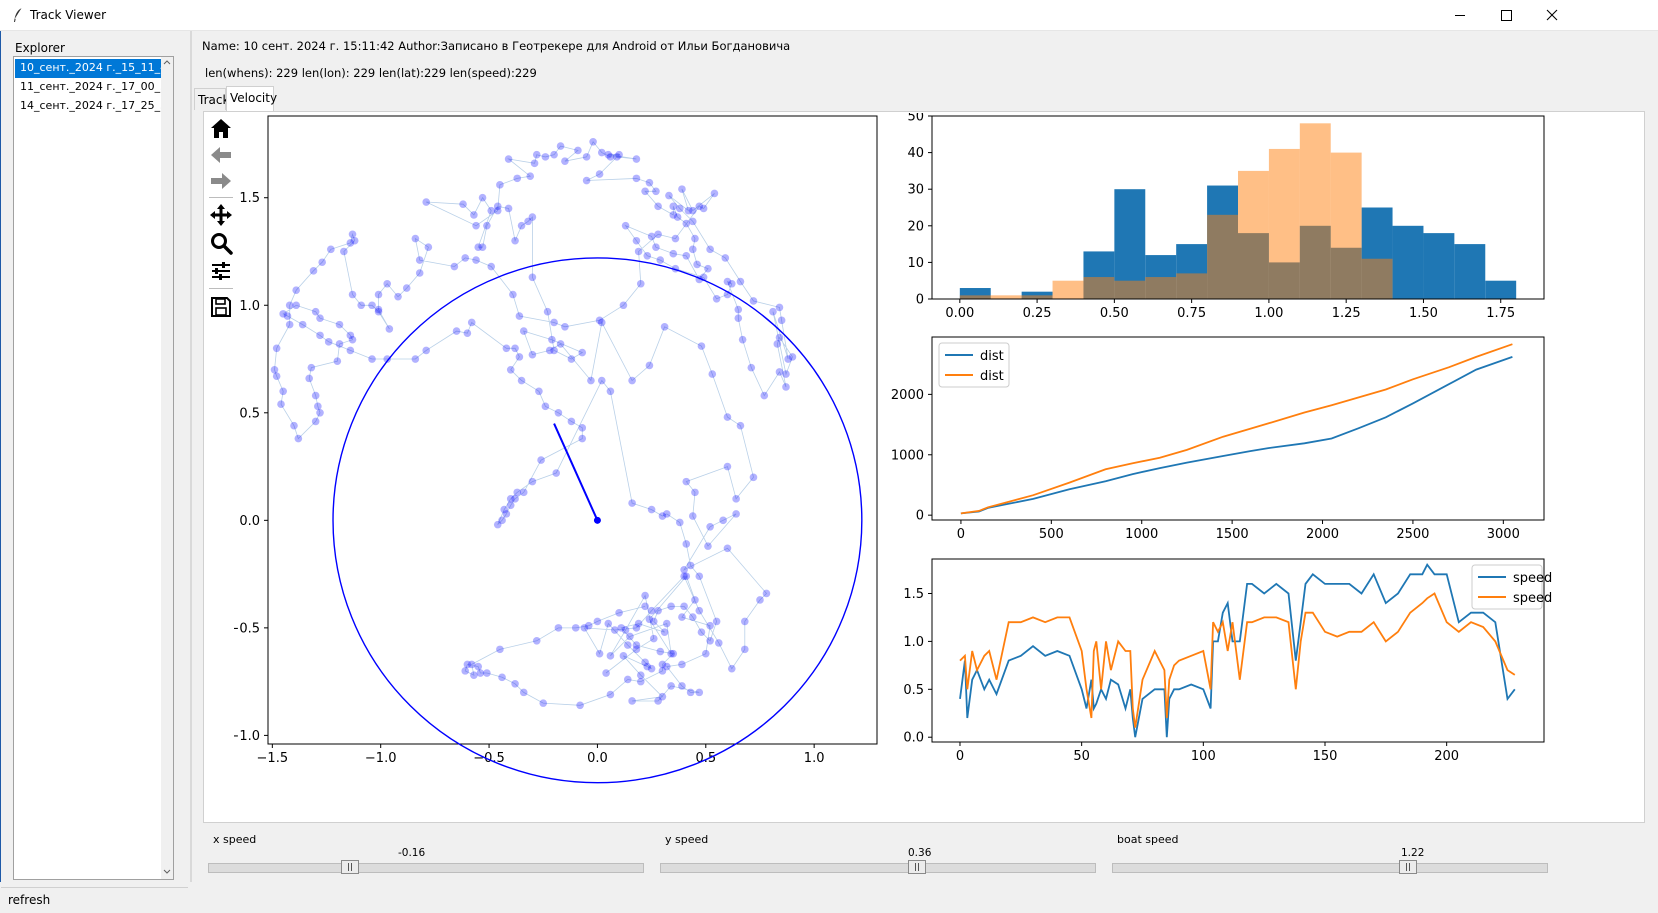 Image resolution: width=1658 pixels, height=913 pixels. I want to click on forward-icon, so click(221, 181).